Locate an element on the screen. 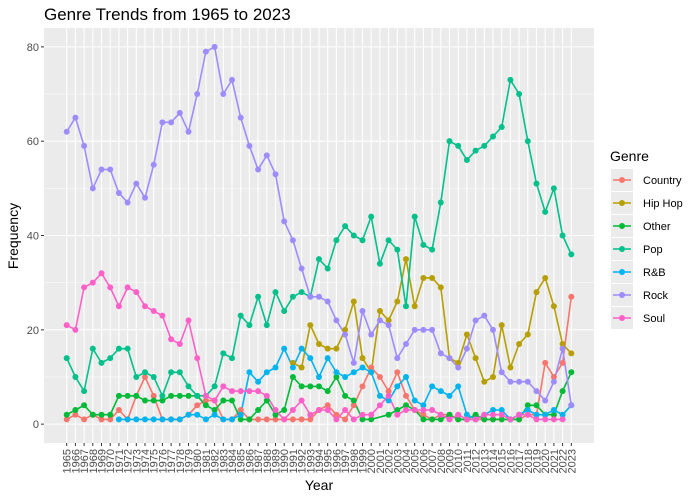 This screenshot has height=501, width=700. x-tick-label: 1985 is located at coordinates (242, 461).